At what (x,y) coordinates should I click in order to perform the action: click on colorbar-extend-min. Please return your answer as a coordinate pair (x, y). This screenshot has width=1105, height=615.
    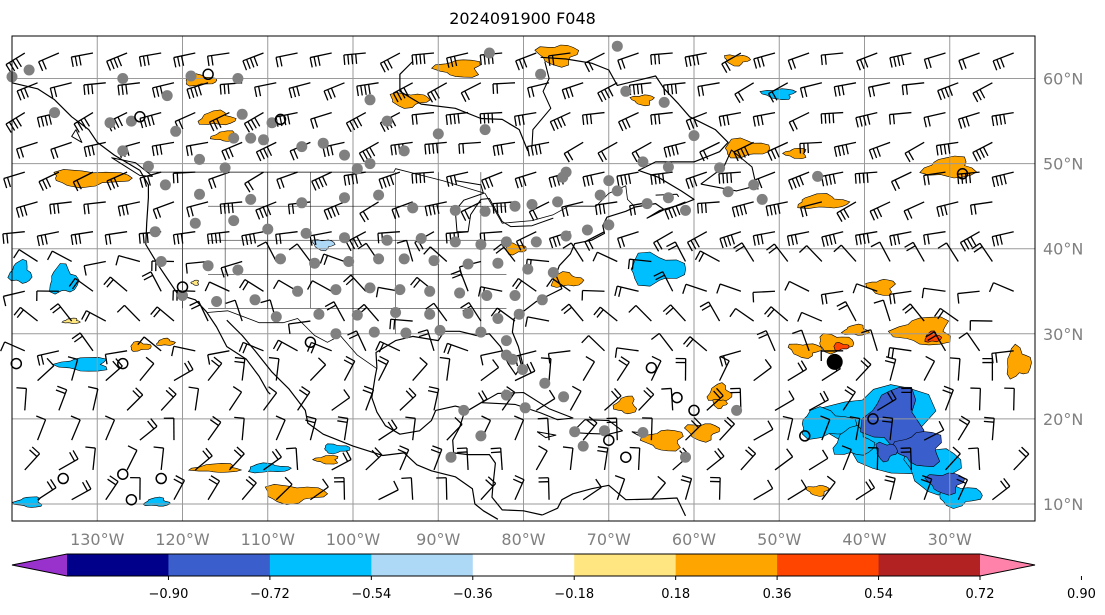
    Looking at the image, I should click on (39, 565).